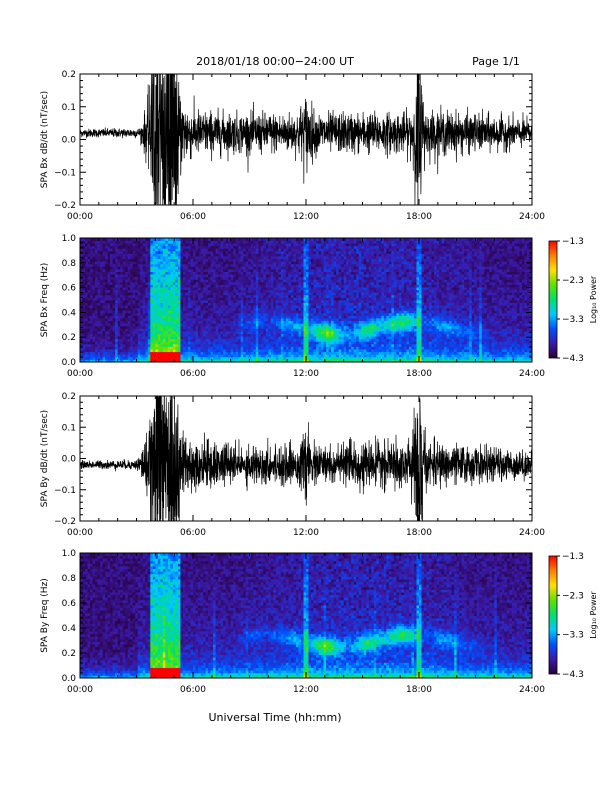 Image resolution: width=612 pixels, height=792 pixels. What do you see at coordinates (496, 61) in the screenshot?
I see `page-indicator: Page 1/1` at bounding box center [496, 61].